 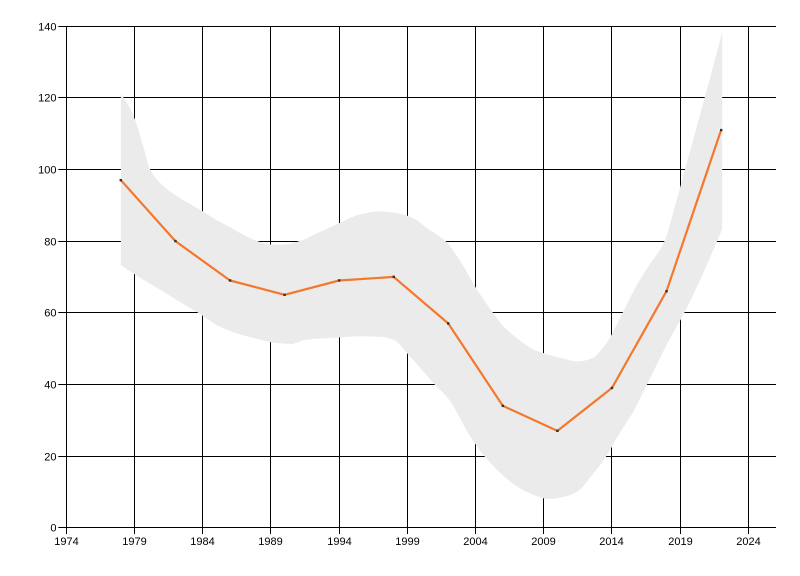 I want to click on svg-text: 2024, so click(x=748, y=542).